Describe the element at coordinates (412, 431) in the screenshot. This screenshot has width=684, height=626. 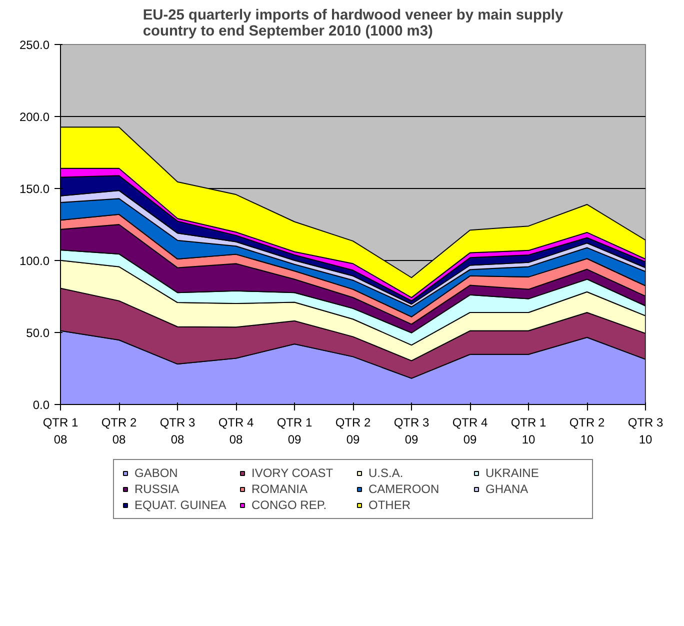
I see `x-tick-label: QTR 3 09` at that location.